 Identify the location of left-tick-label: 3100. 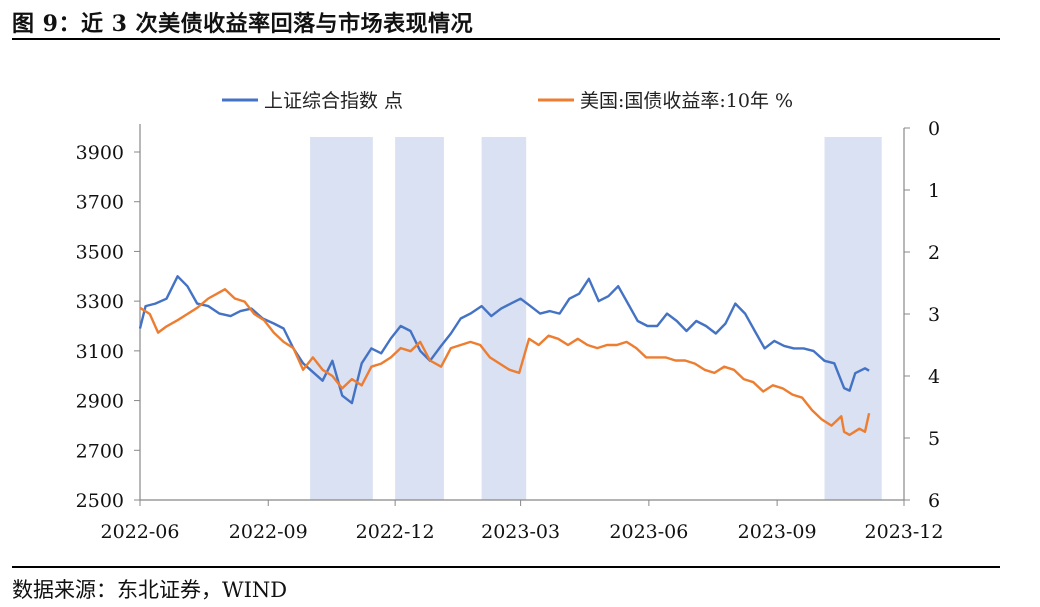
(100, 352).